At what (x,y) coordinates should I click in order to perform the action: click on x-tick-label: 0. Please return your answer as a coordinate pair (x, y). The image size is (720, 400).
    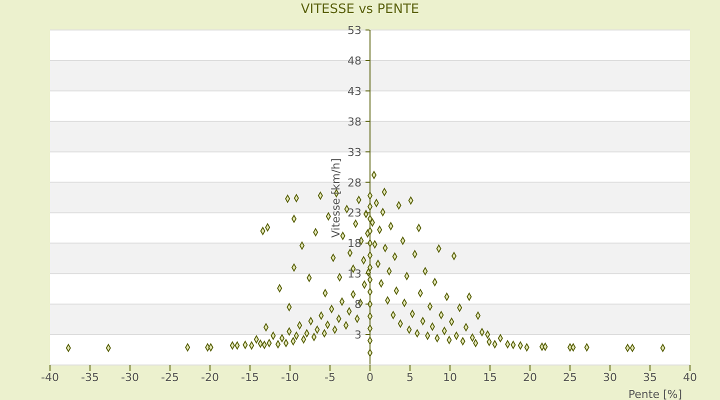
    Looking at the image, I should click on (370, 377).